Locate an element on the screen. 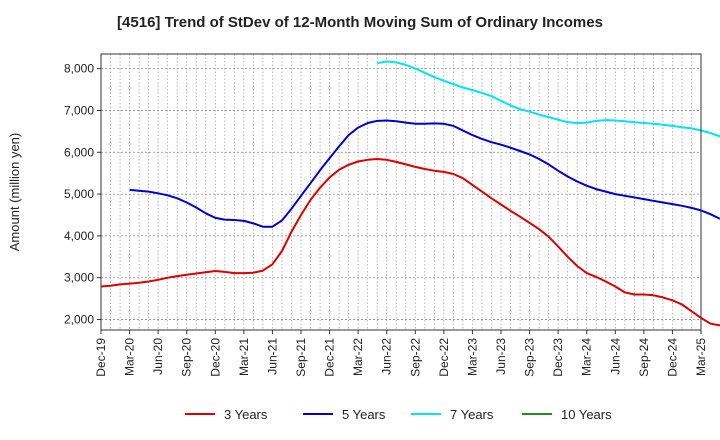 This screenshot has height=440, width=720. x-tick-label: Mar-22 is located at coordinates (358, 357).